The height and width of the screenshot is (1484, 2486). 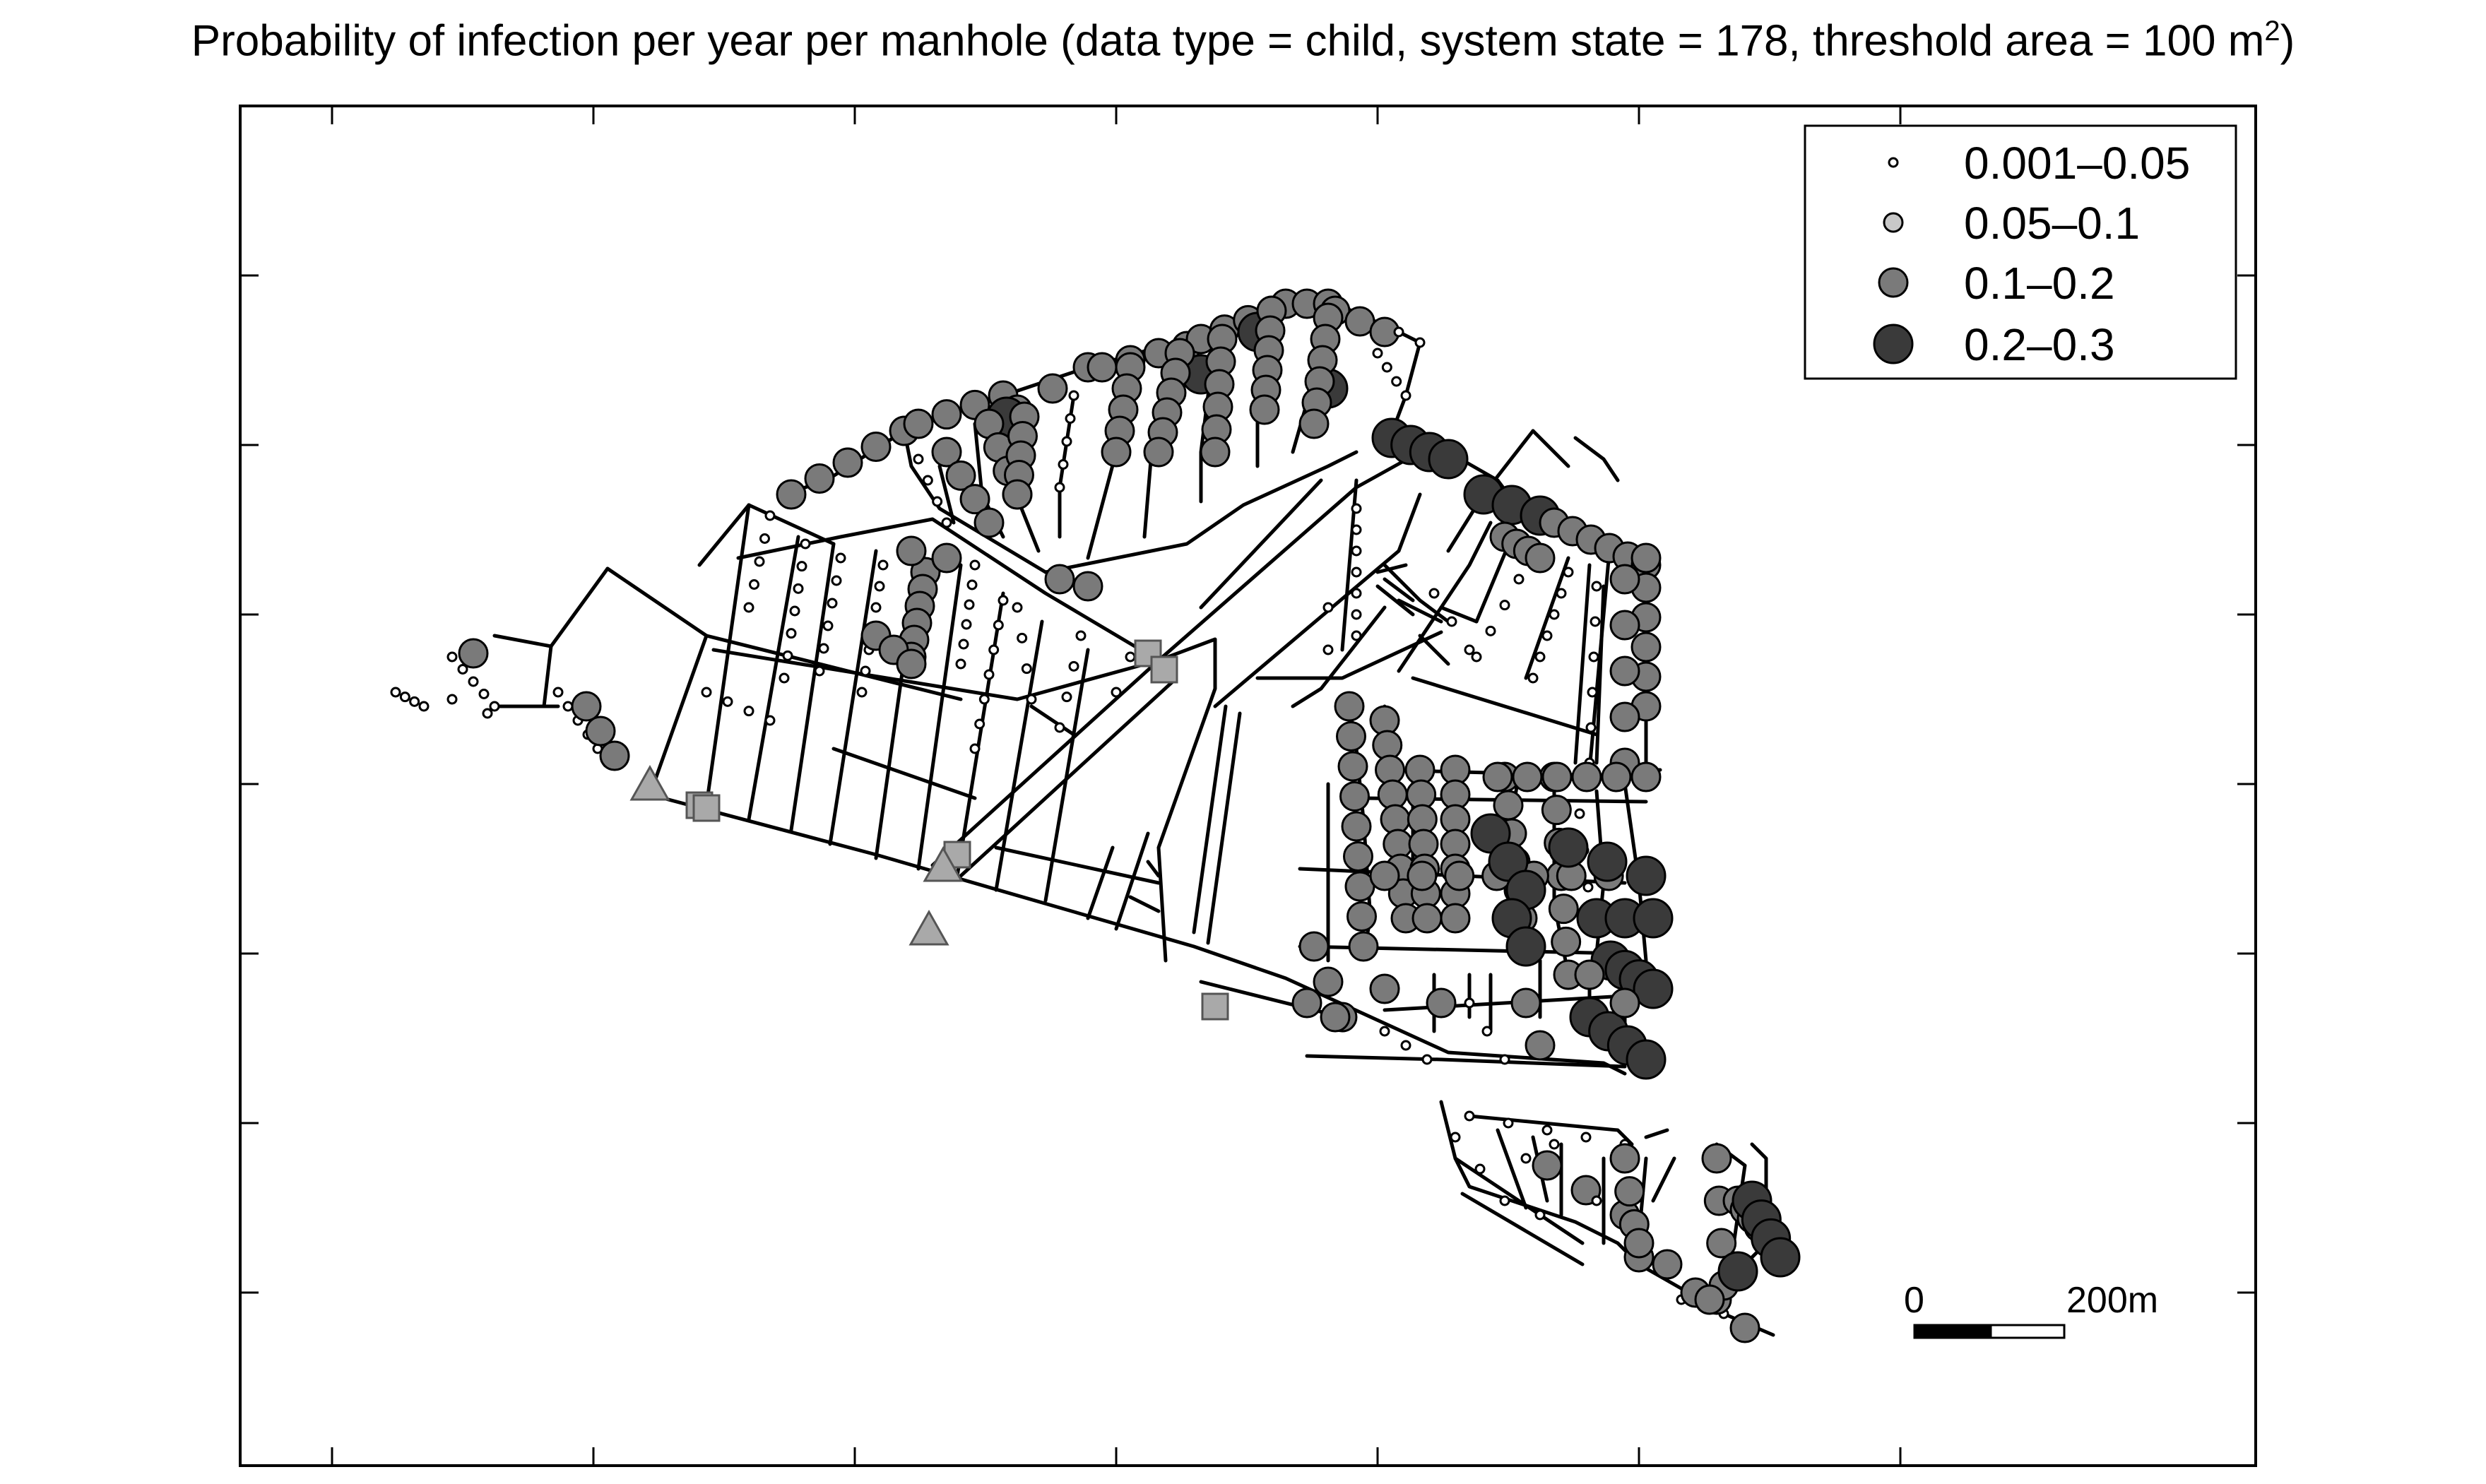 I want to click on scale-bar-light-segment, so click(x=2027, y=1331).